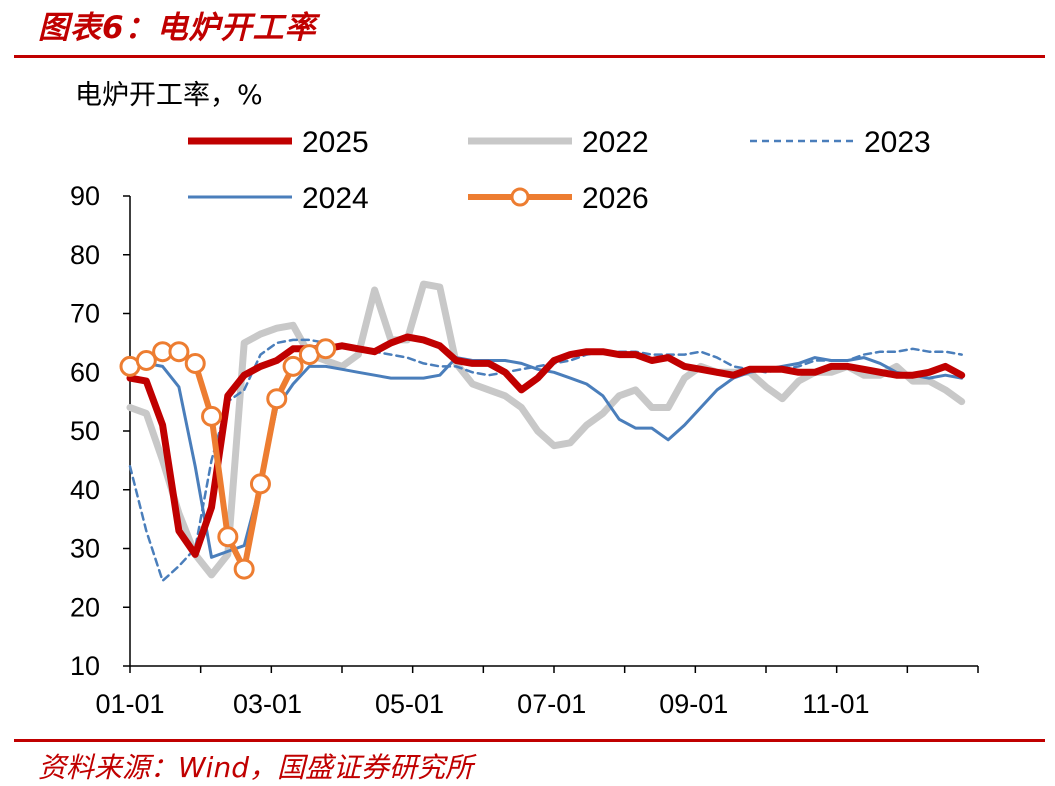  What do you see at coordinates (169, 95) in the screenshot?
I see `y-axis-label: 电炉开工率，%` at bounding box center [169, 95].